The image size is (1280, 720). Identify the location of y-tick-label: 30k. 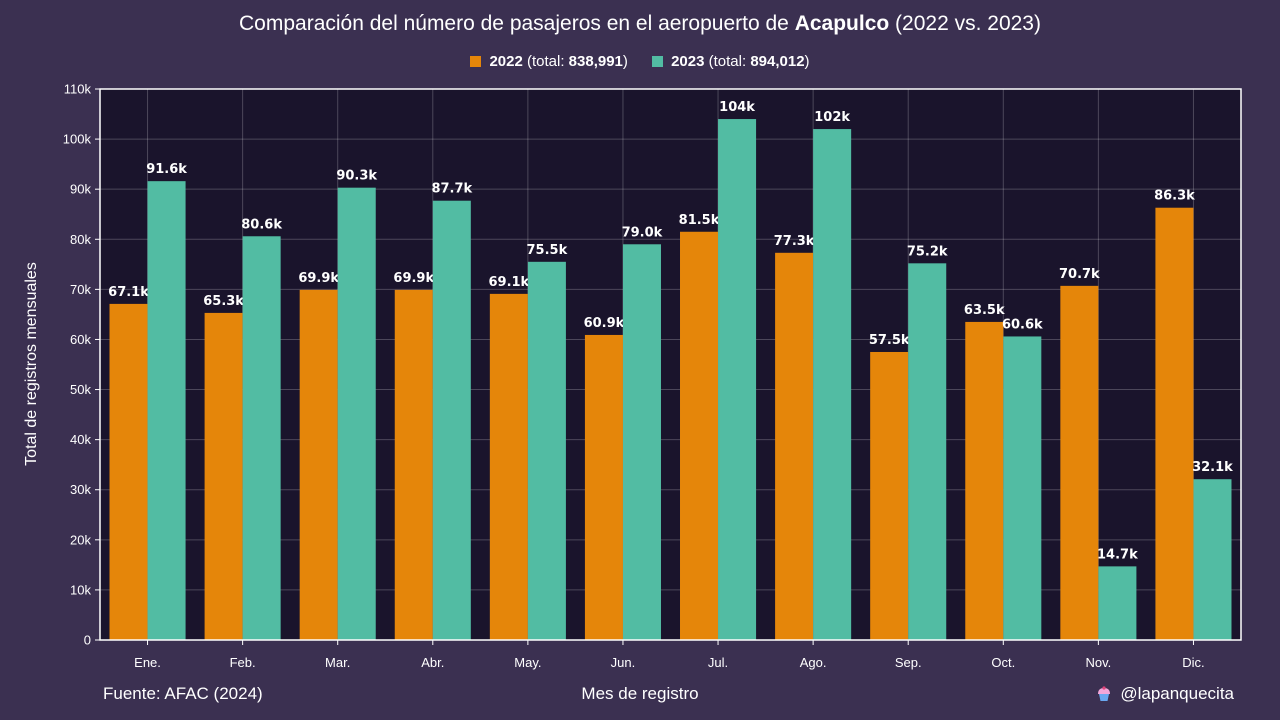
(80, 489).